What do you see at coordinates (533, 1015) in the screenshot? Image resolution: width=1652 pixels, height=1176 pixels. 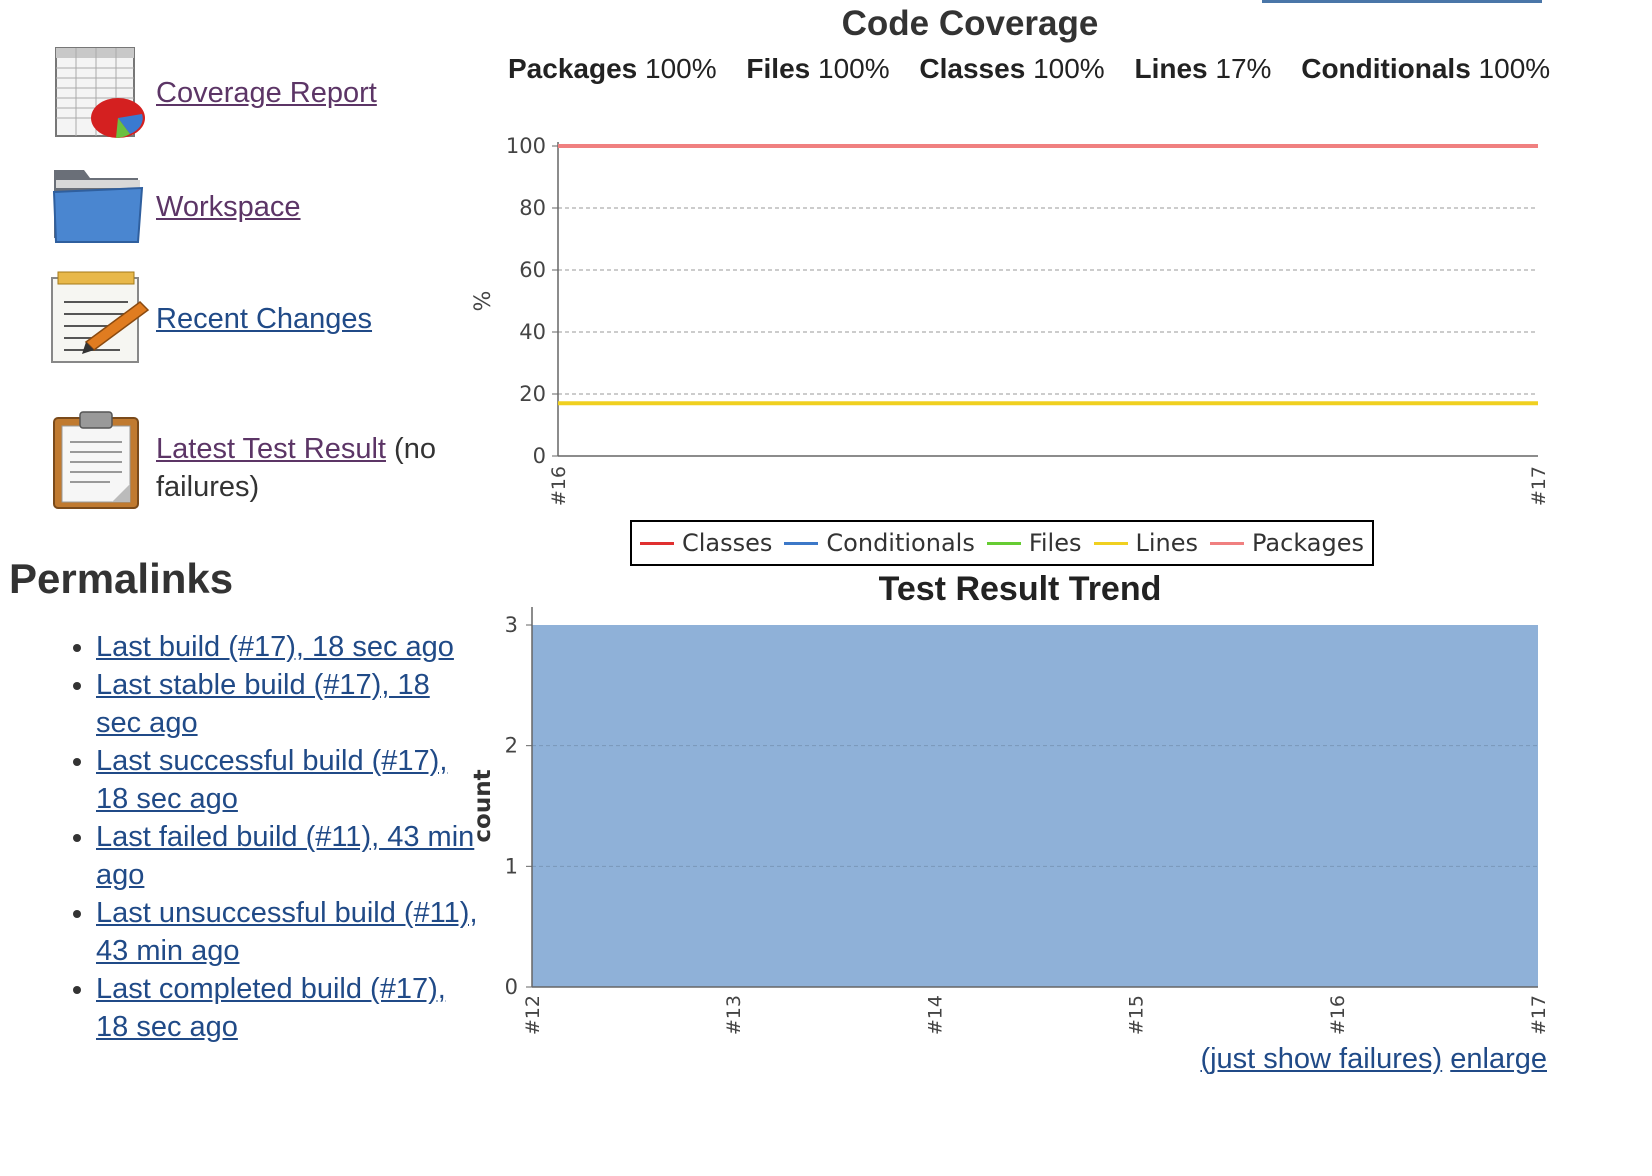 I see `trend-xtick-label: #12` at bounding box center [533, 1015].